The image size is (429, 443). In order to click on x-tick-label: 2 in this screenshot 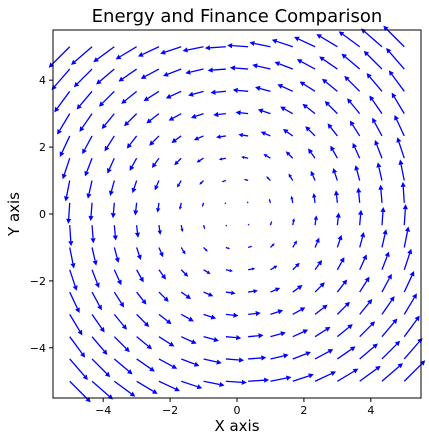, I will do `click(303, 410)`.